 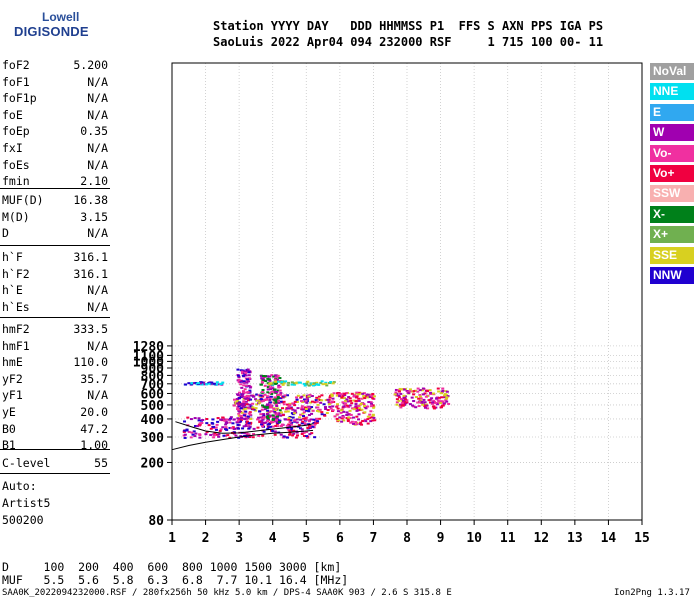 What do you see at coordinates (55, 329) in the screenshot?
I see `param-row: hmF2 333.5` at bounding box center [55, 329].